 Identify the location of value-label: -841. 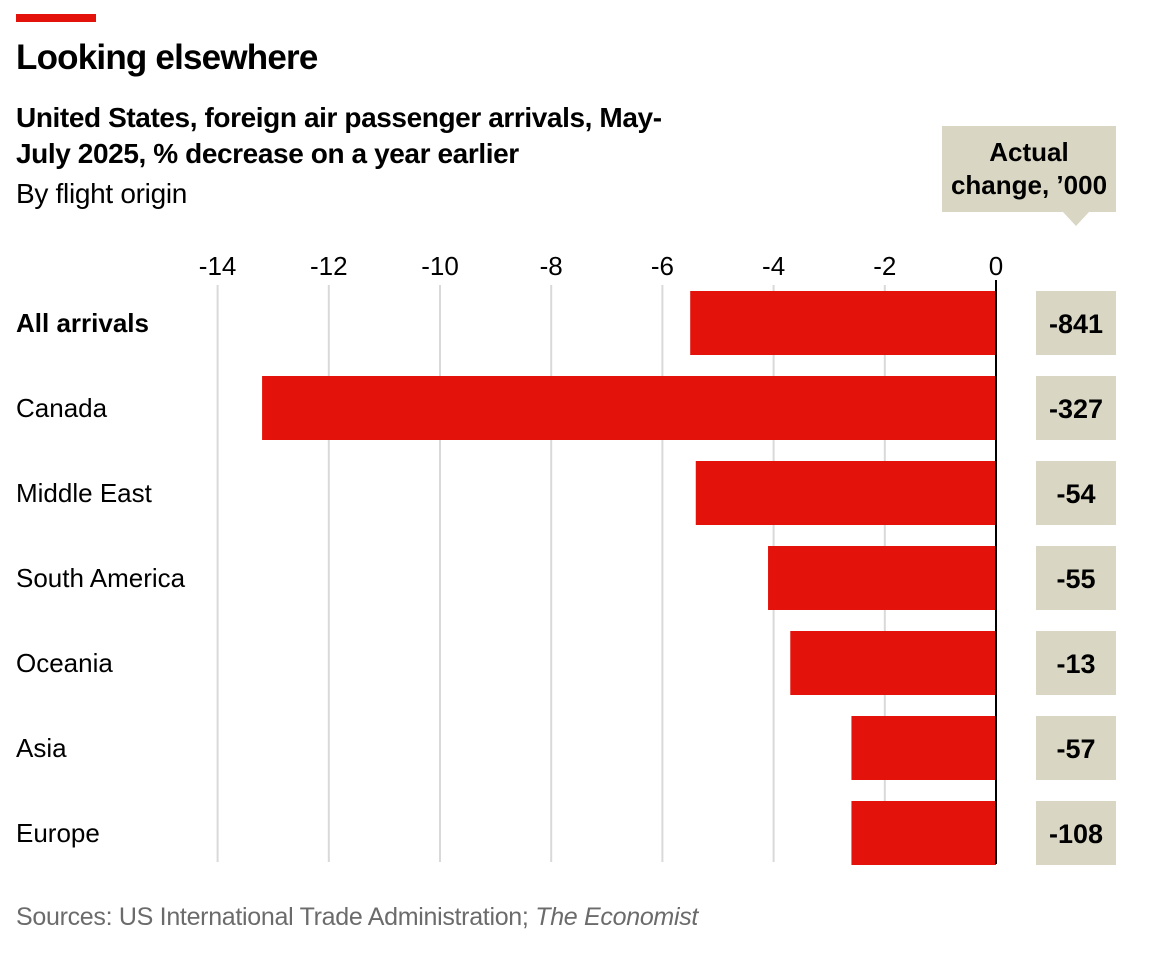
(1076, 324).